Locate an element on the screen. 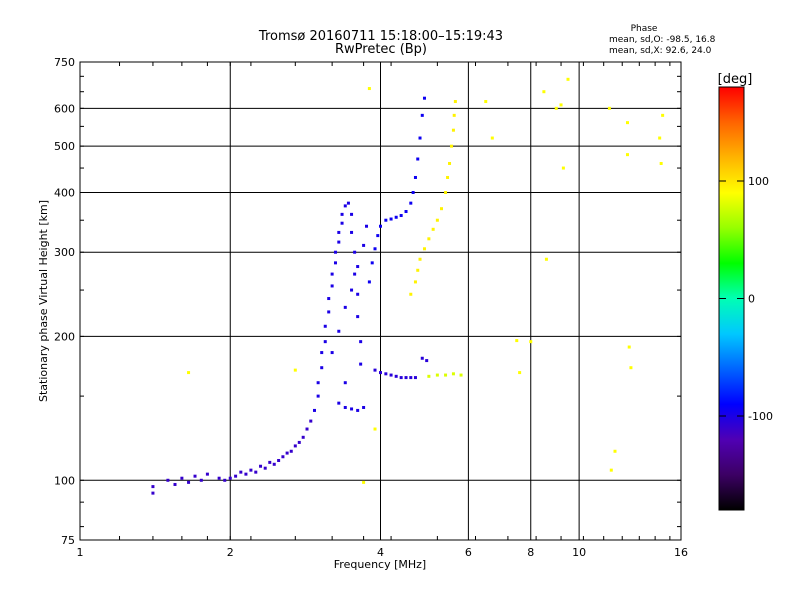 The image size is (800, 600). x-tick-label: 16 is located at coordinates (681, 552).